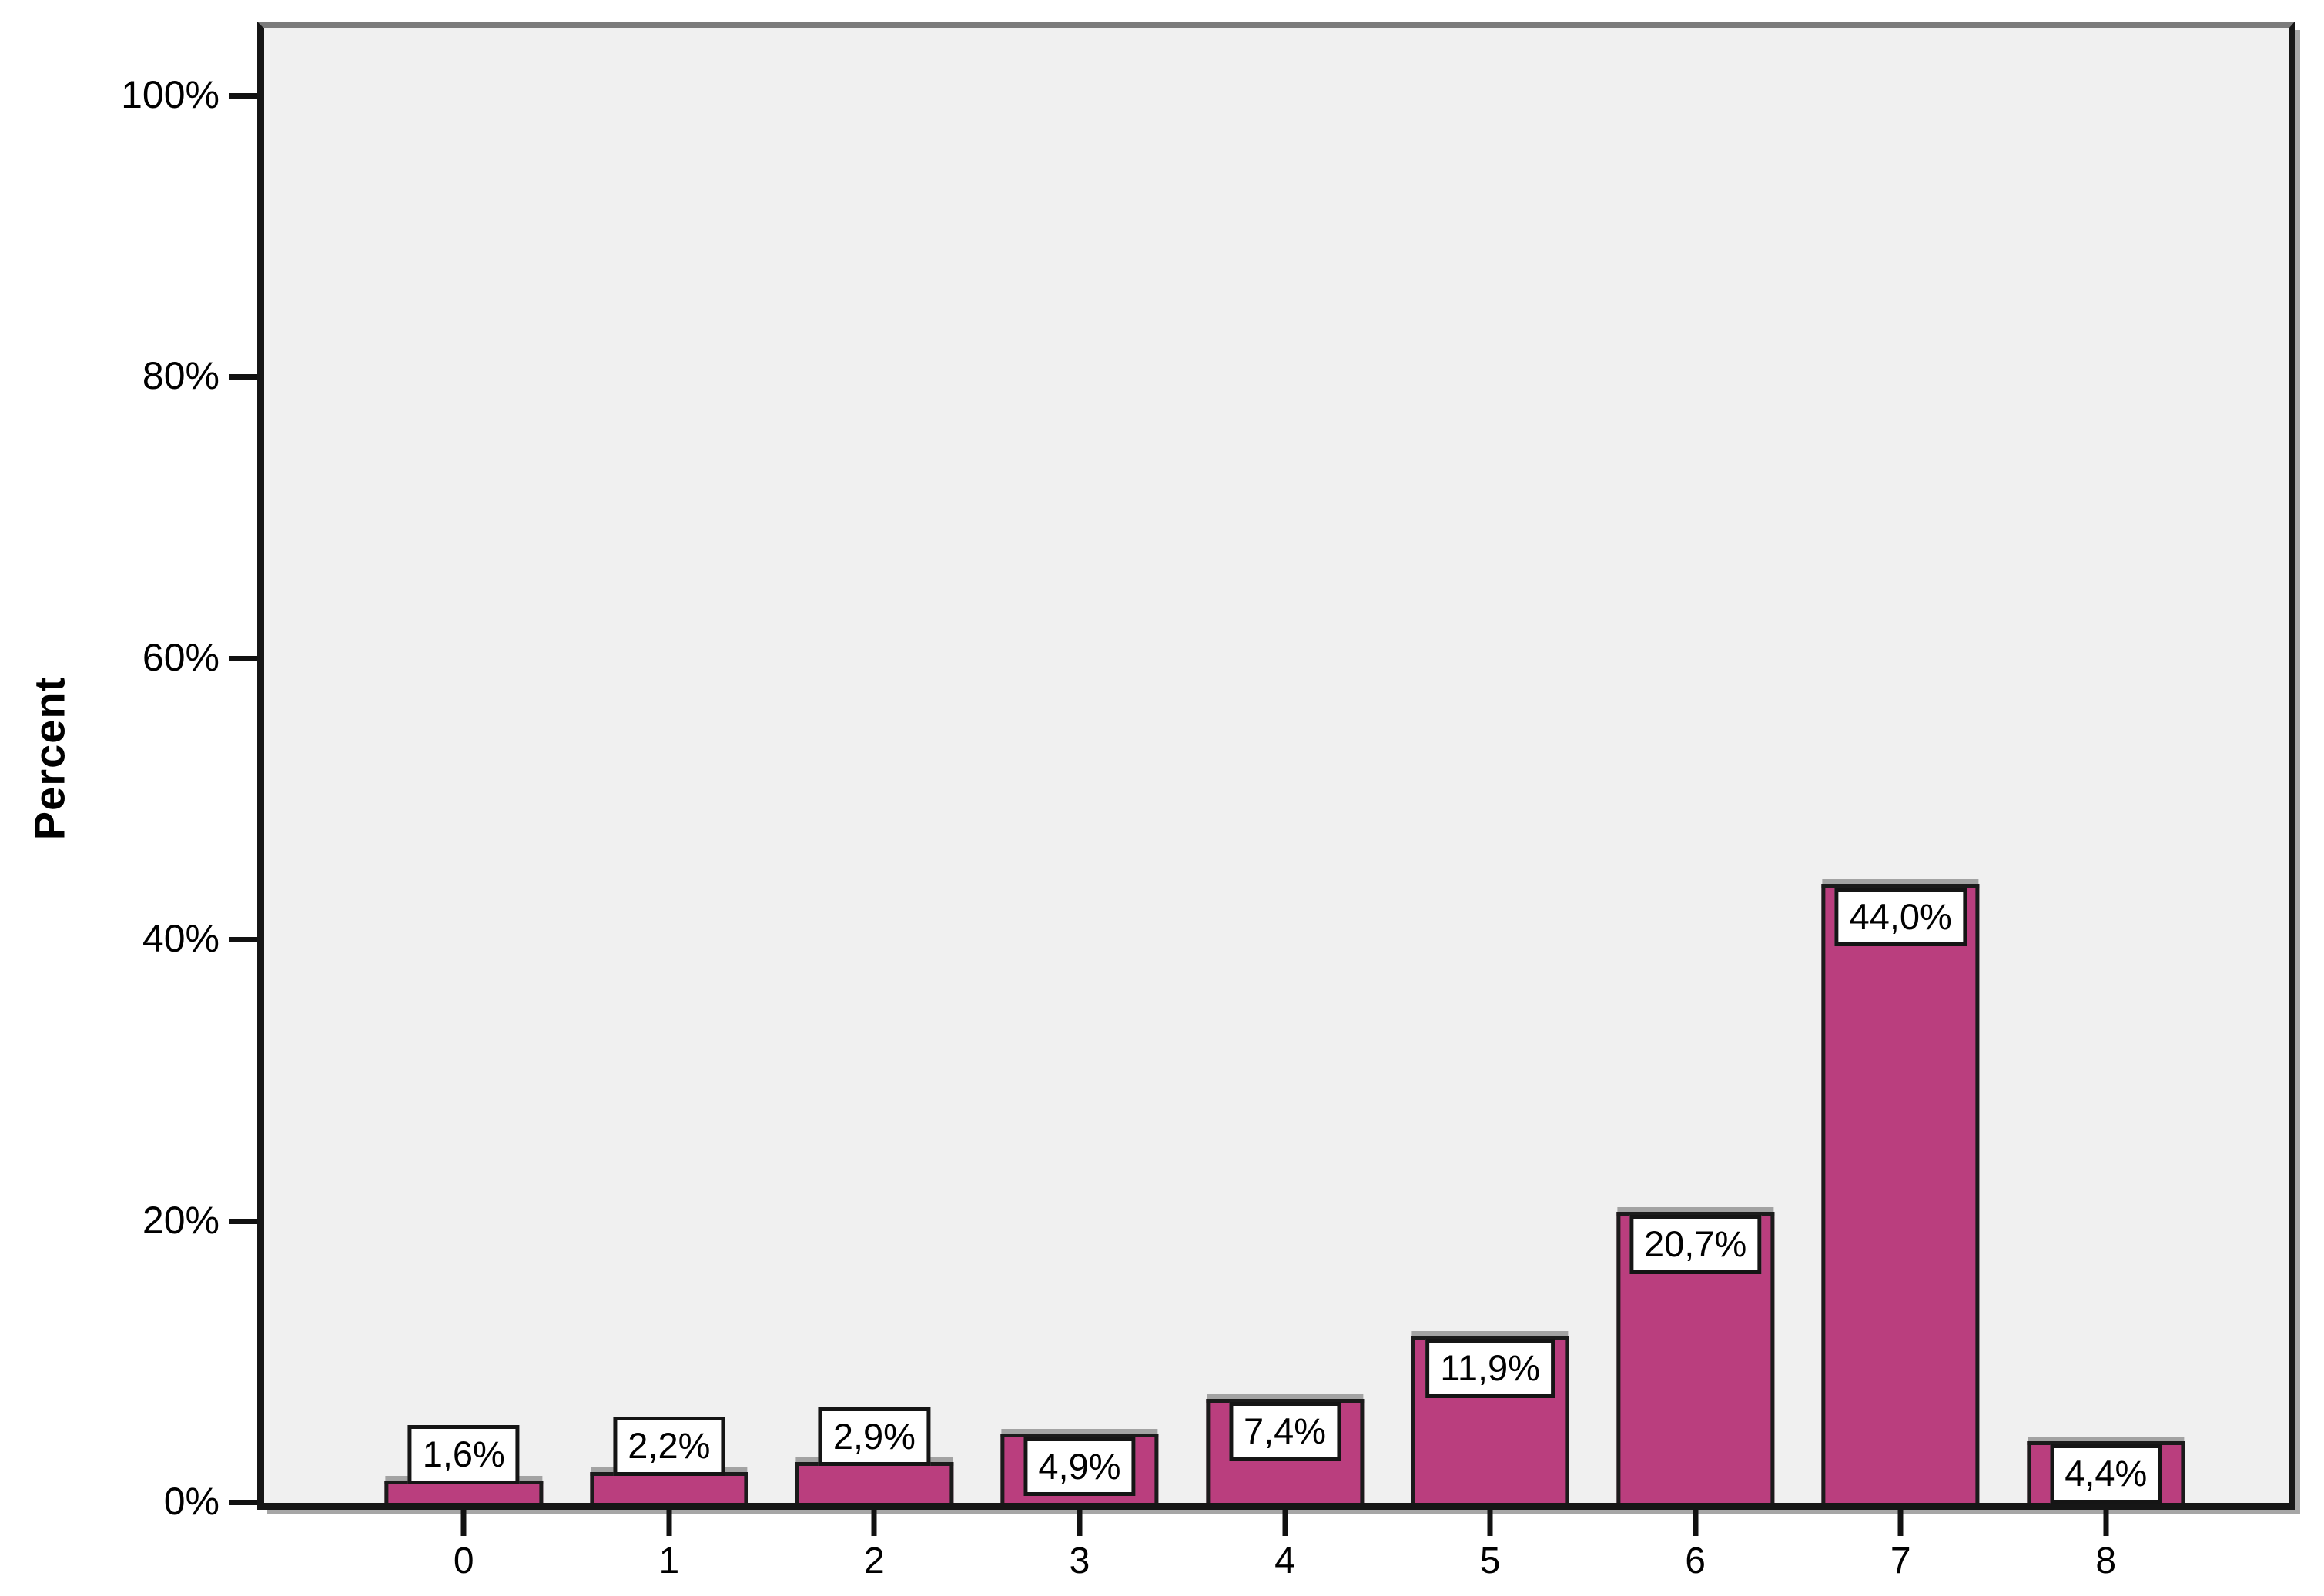 The width and height of the screenshot is (2324, 1596). Describe the element at coordinates (1285, 804) in the screenshot. I see `category-slot: 7,4% 4` at that location.